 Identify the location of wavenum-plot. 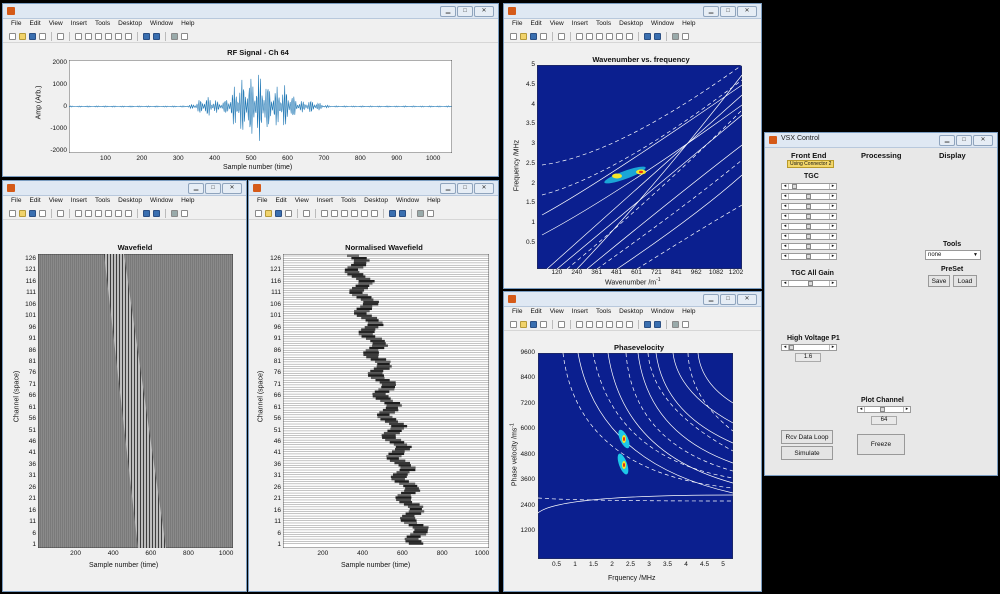
(639, 167).